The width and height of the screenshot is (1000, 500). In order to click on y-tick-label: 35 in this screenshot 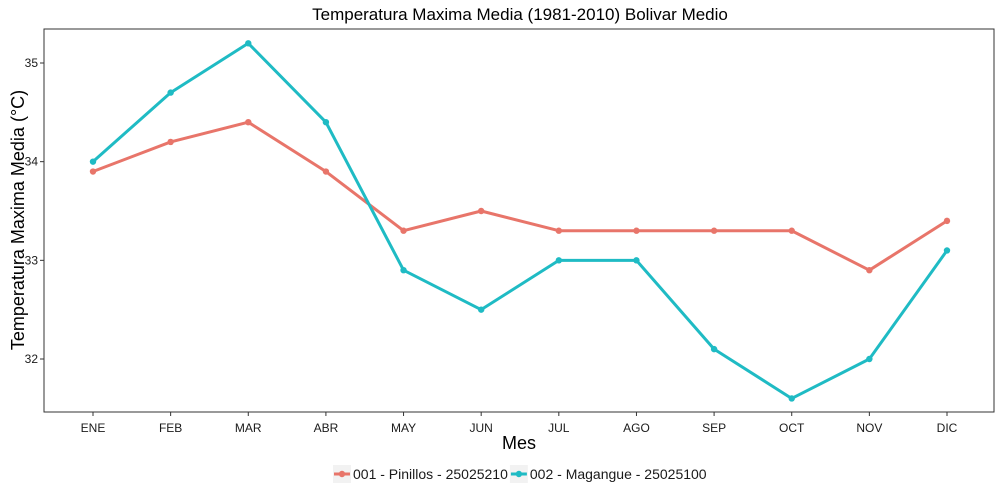, I will do `click(32, 63)`.